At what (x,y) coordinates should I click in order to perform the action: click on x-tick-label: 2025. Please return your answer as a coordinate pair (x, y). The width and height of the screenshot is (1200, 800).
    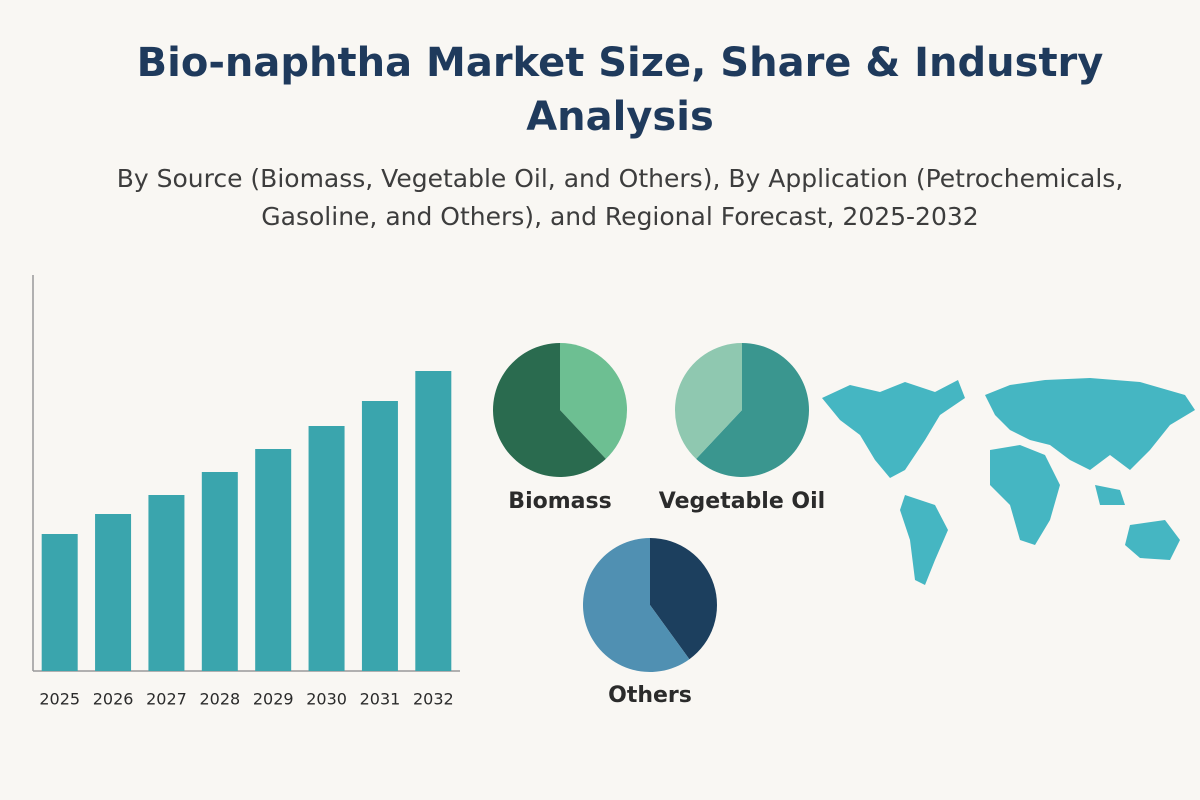
    Looking at the image, I should click on (59, 699).